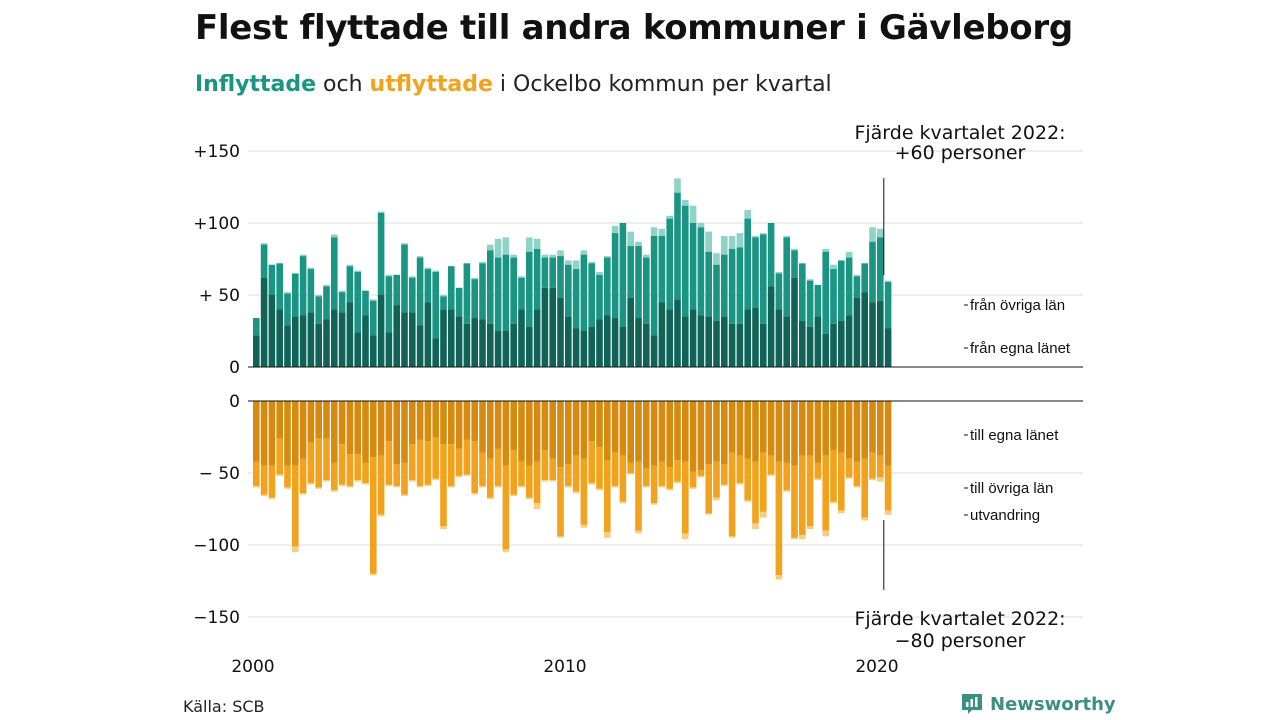  I want to click on x-tick-label: 2000, so click(252, 667).